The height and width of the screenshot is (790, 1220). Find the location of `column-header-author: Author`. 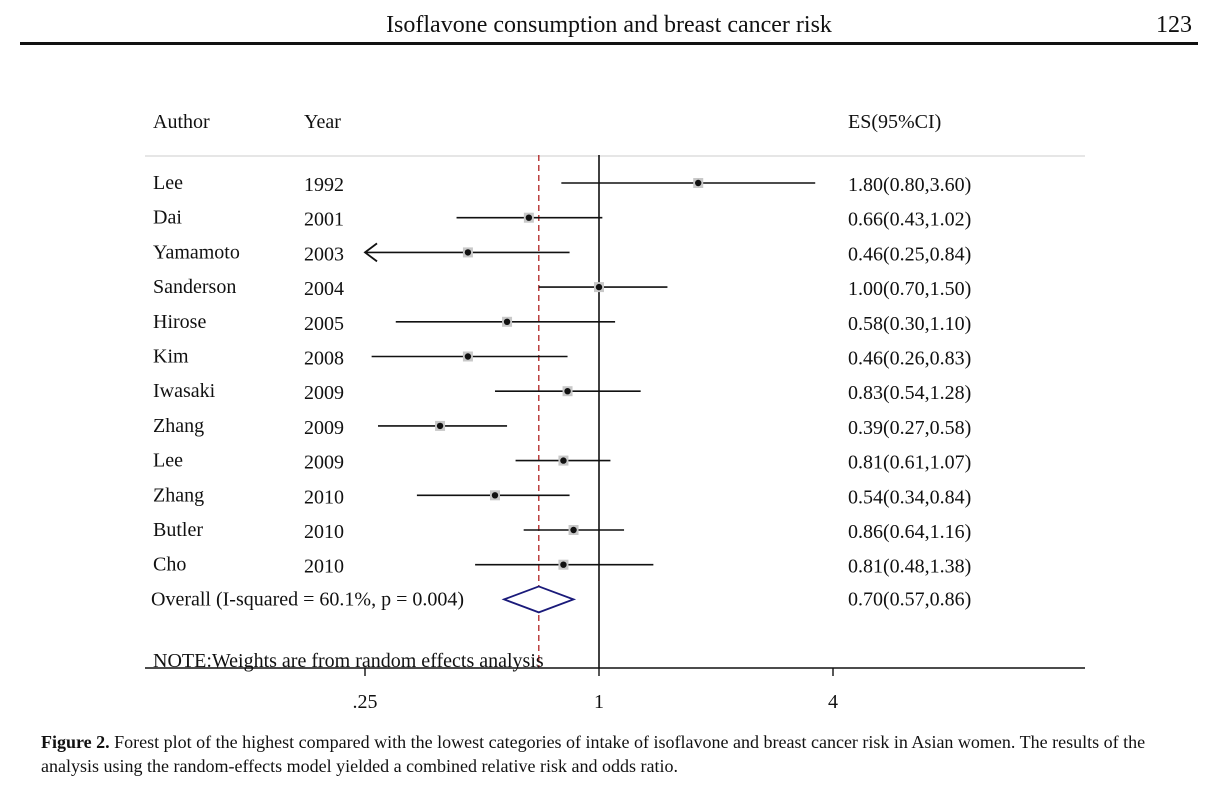

column-header-author: Author is located at coordinates (181, 122).